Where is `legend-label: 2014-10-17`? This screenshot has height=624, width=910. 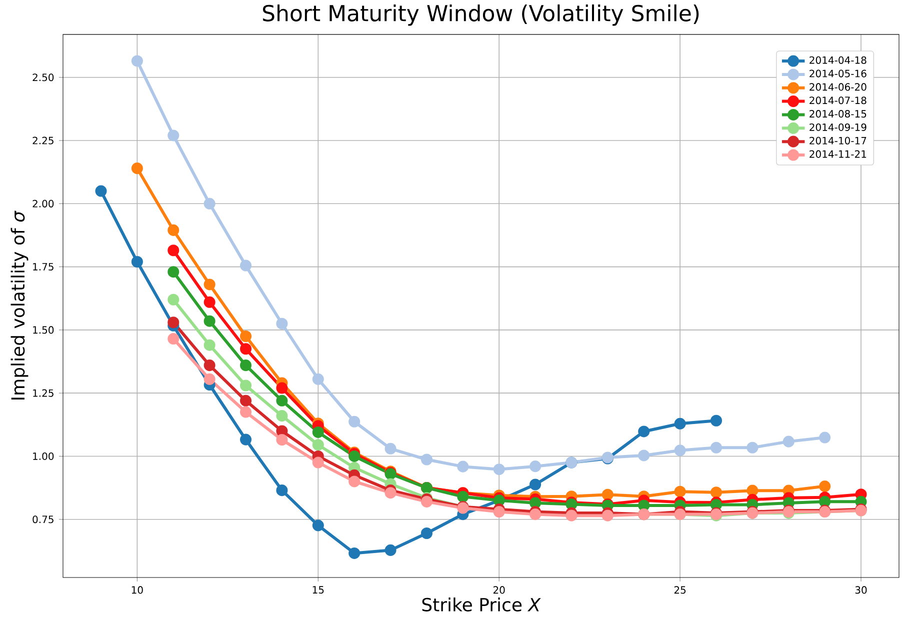
legend-label: 2014-10-17 is located at coordinates (838, 140).